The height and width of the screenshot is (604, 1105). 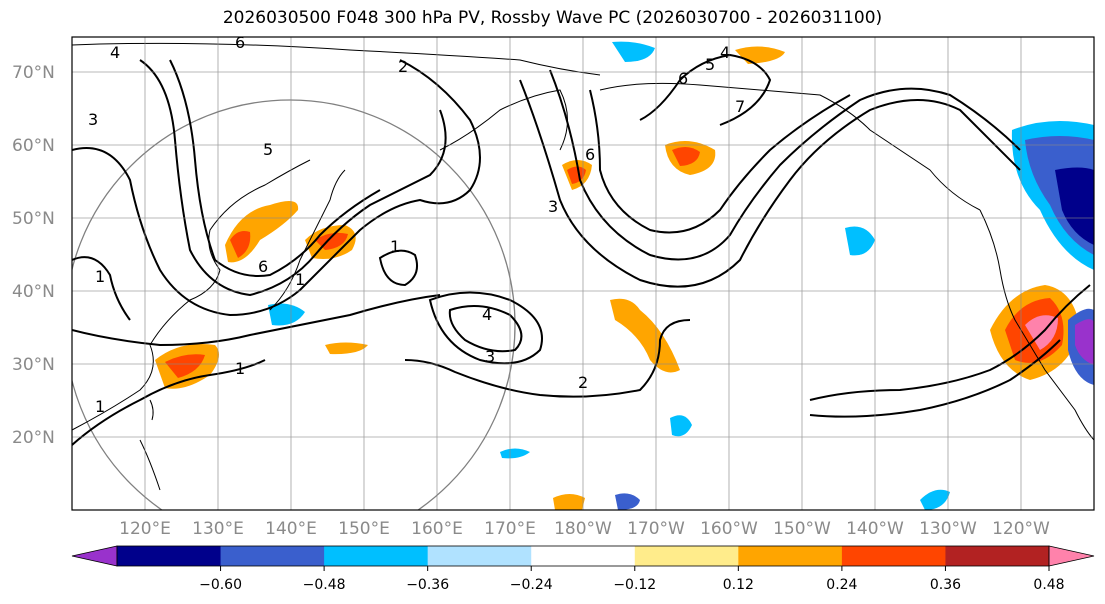 I want to click on colorbar-extend-high, so click(x=1071, y=556).